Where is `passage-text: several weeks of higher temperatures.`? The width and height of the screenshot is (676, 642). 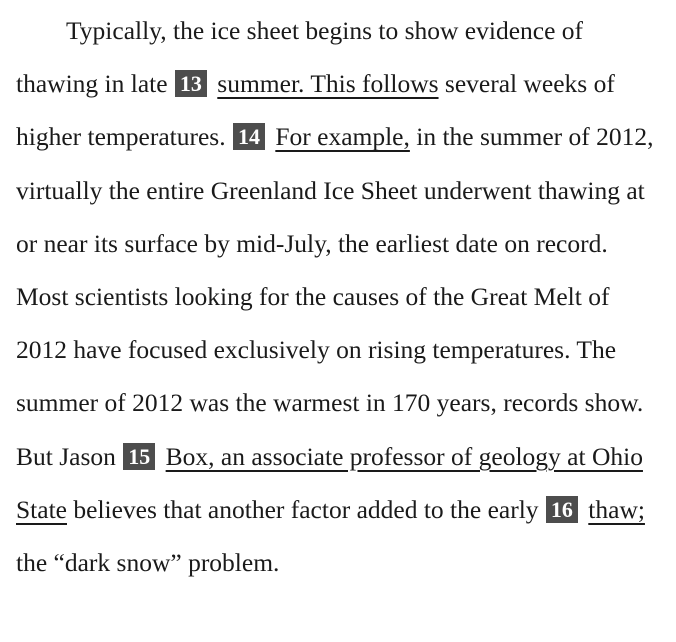 passage-text: several weeks of higher temperatures. is located at coordinates (315, 110).